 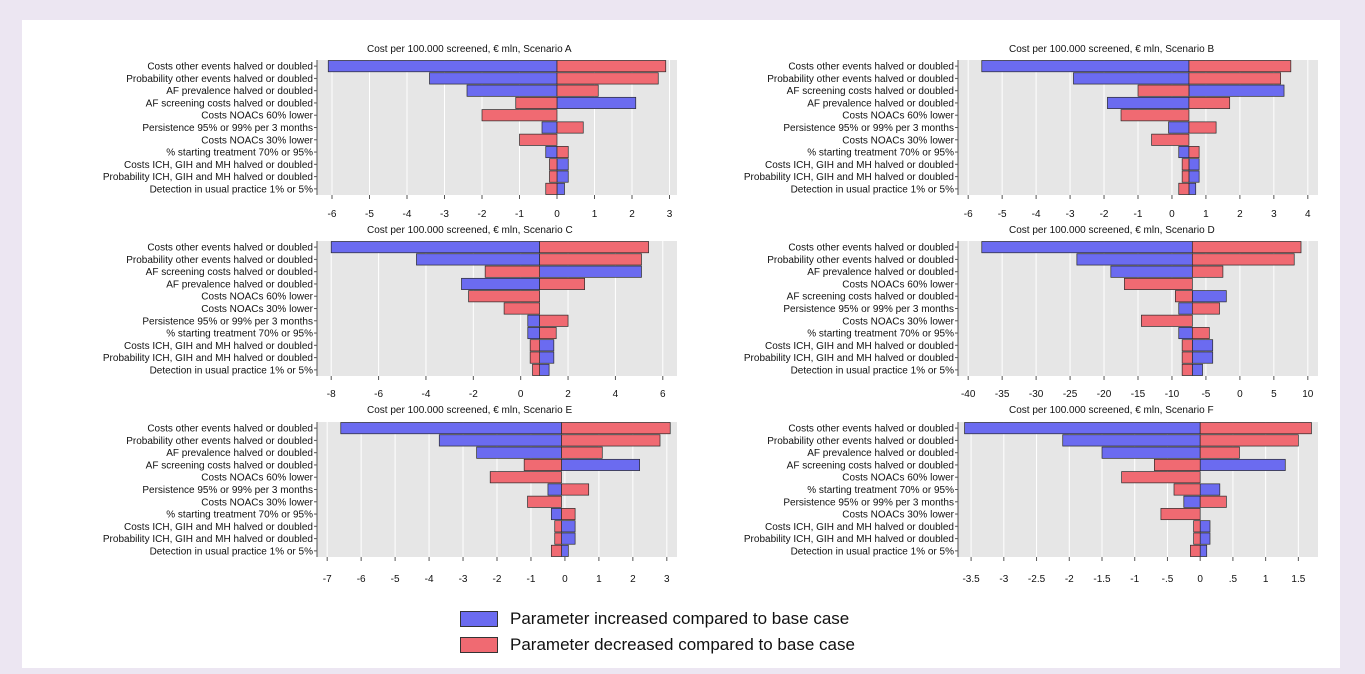 I want to click on x-tick-label: -40, so click(x=968, y=394).